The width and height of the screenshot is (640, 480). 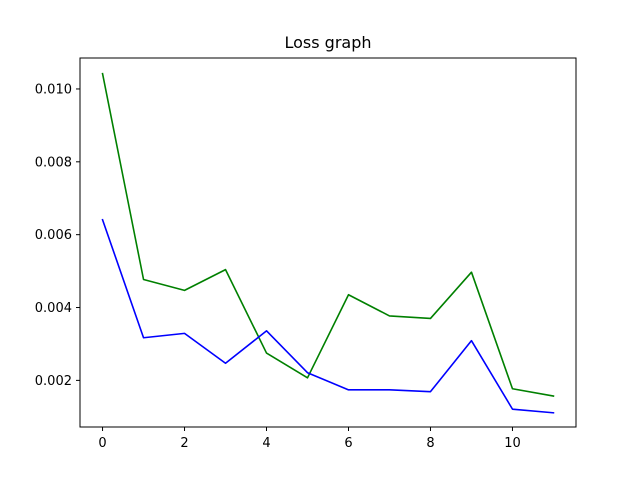 What do you see at coordinates (102, 443) in the screenshot?
I see `x-tick-label: 0` at bounding box center [102, 443].